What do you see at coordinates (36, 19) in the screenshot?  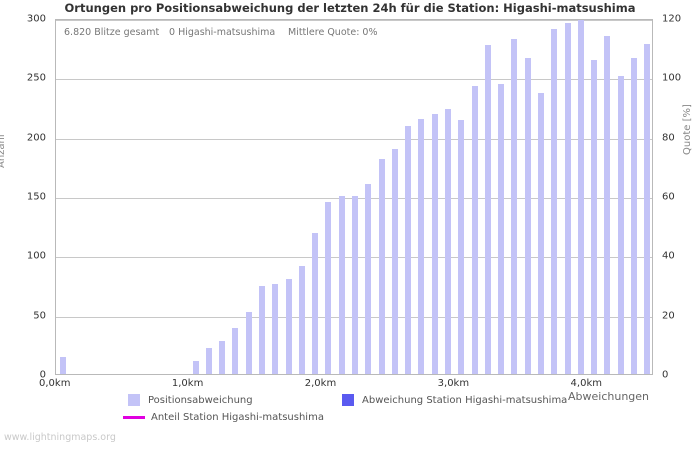 I see `y-tick-label-left: 300` at bounding box center [36, 19].